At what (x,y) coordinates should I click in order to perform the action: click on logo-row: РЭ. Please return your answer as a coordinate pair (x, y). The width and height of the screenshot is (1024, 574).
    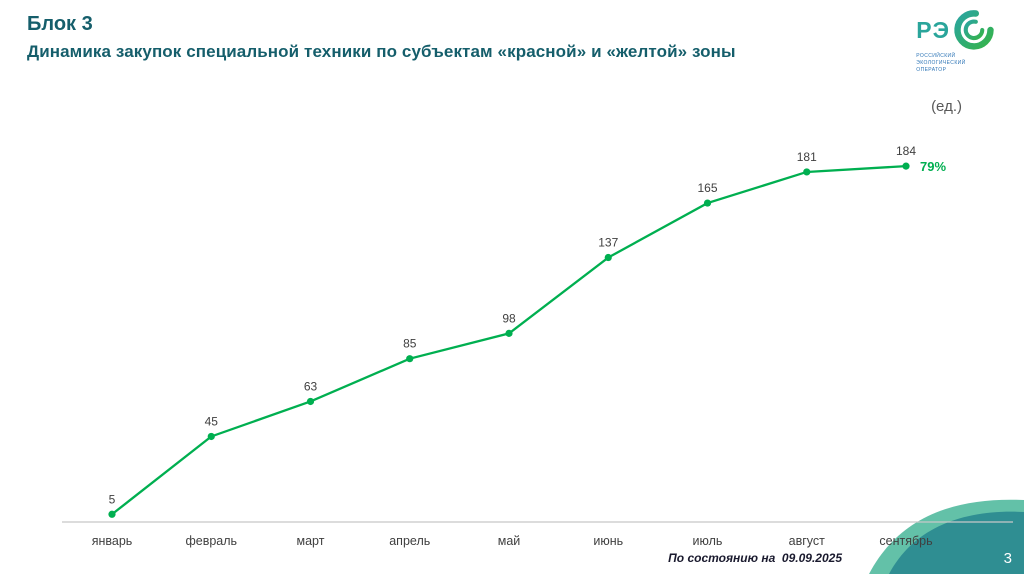
    Looking at the image, I should click on (956, 30).